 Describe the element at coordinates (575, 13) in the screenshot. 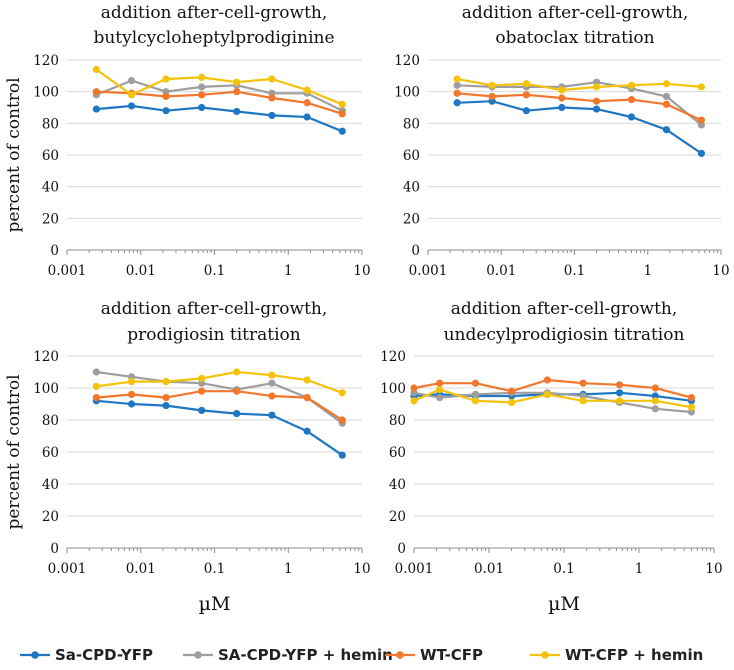

I see `chart-title-line: addition after-cell-growth,` at that location.